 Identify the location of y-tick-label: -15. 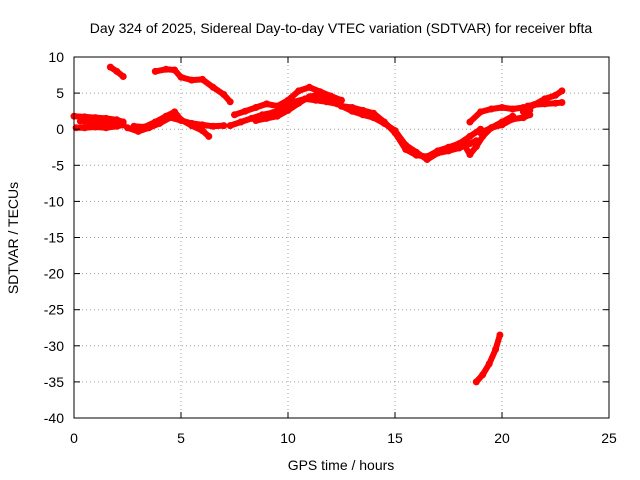
(54, 238).